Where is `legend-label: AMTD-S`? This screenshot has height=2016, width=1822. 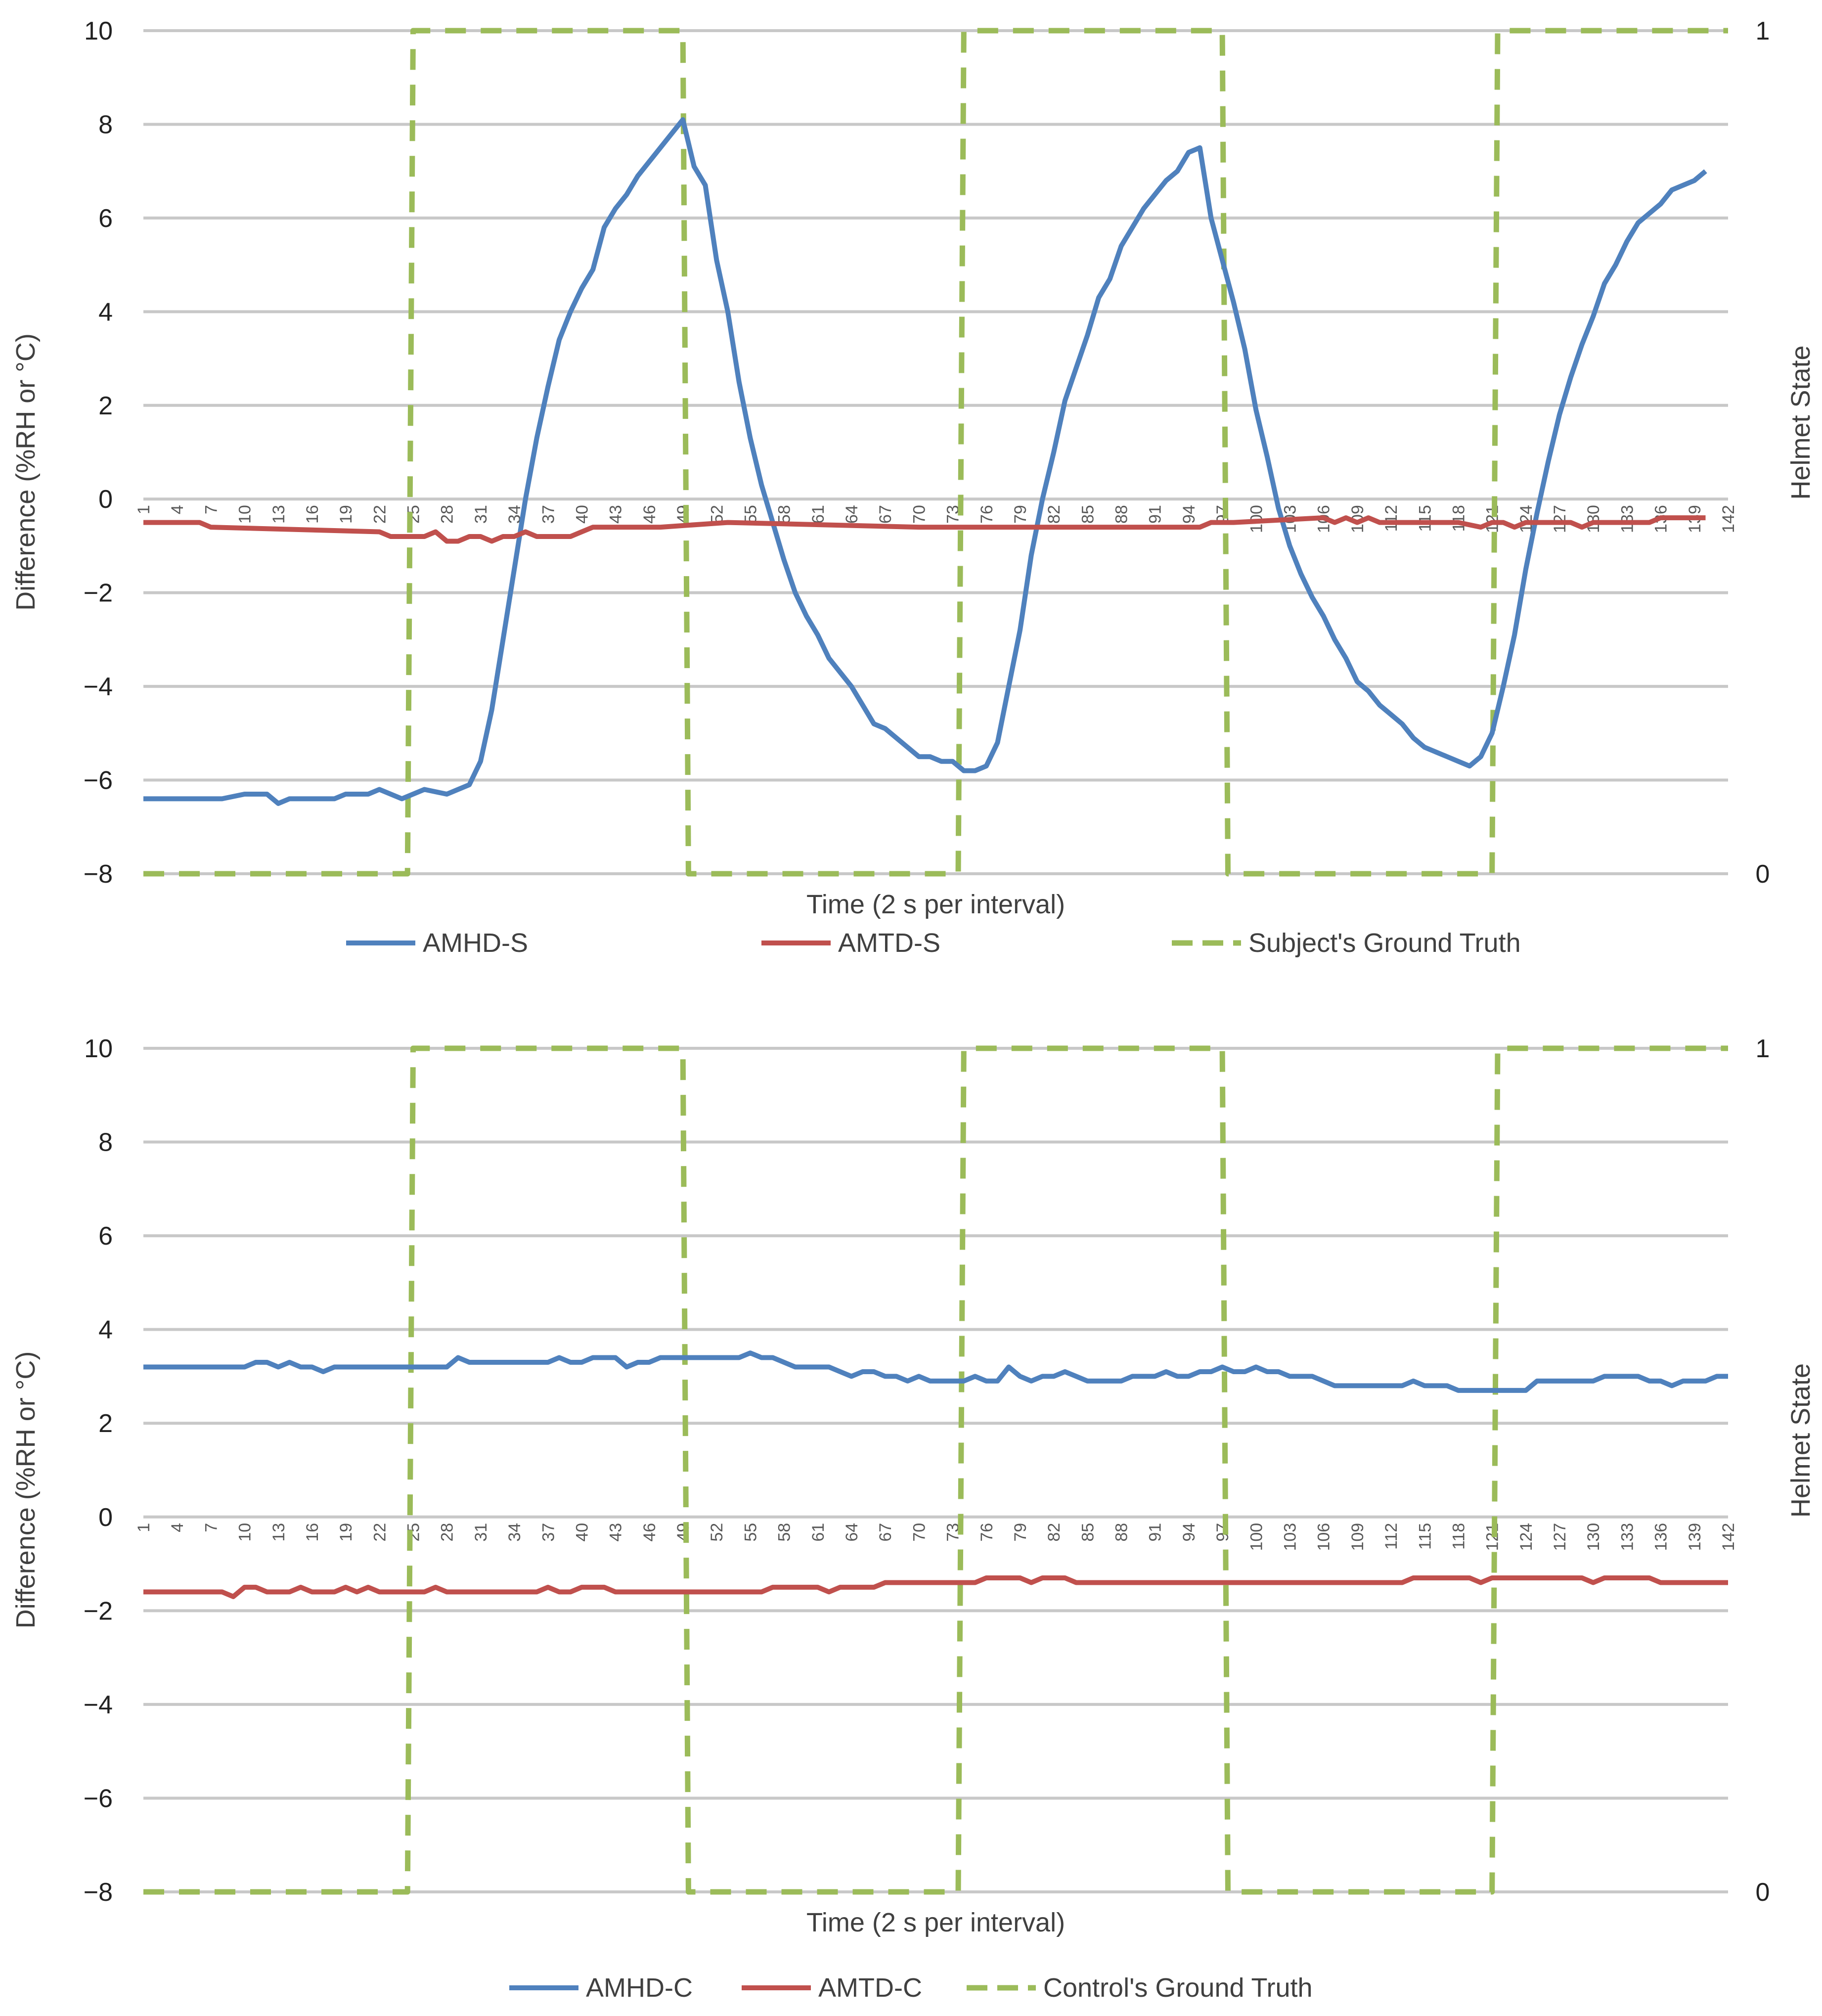
legend-label: AMTD-S is located at coordinates (889, 943).